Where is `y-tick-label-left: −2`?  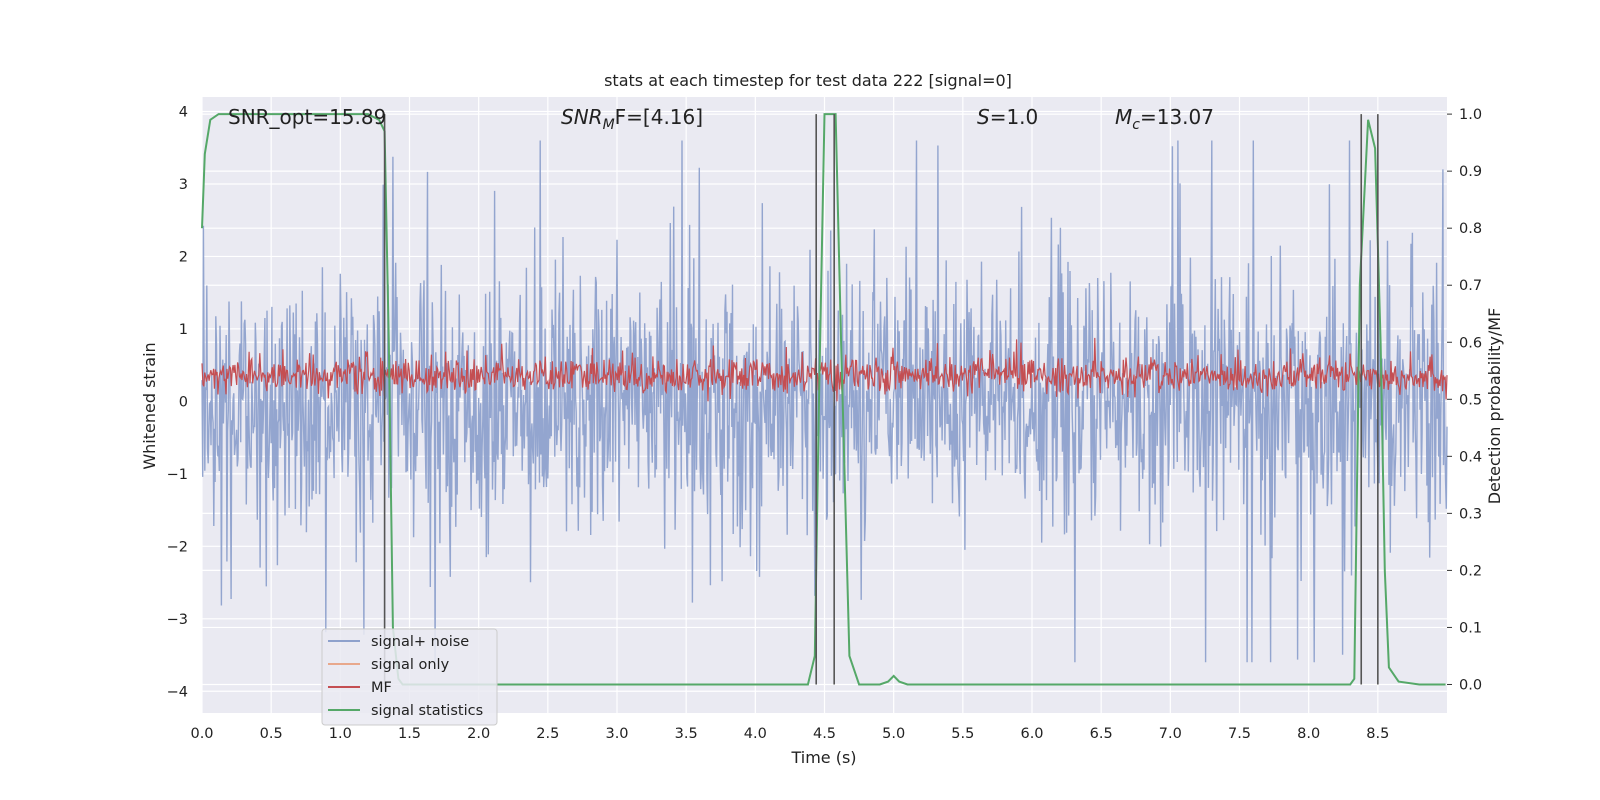 y-tick-label-left: −2 is located at coordinates (177, 547).